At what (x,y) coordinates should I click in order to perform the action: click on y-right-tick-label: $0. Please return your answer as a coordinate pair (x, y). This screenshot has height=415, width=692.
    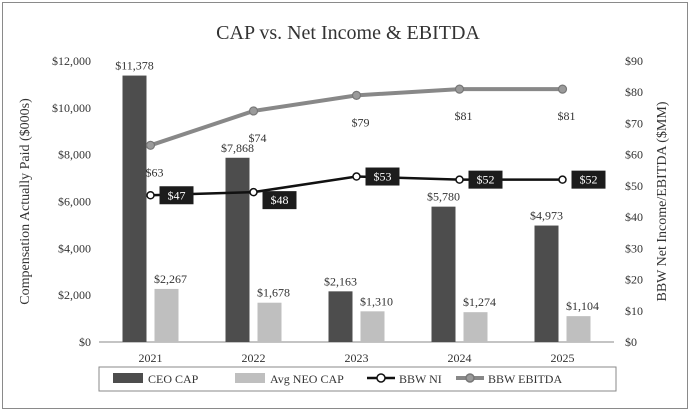
    Looking at the image, I should click on (631, 342).